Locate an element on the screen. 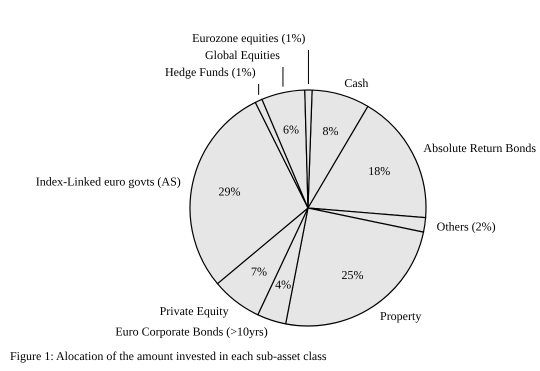 The width and height of the screenshot is (540, 371). caption: Figure 1: Alocation of the amount invested in each sub-asset class is located at coordinates (168, 356).